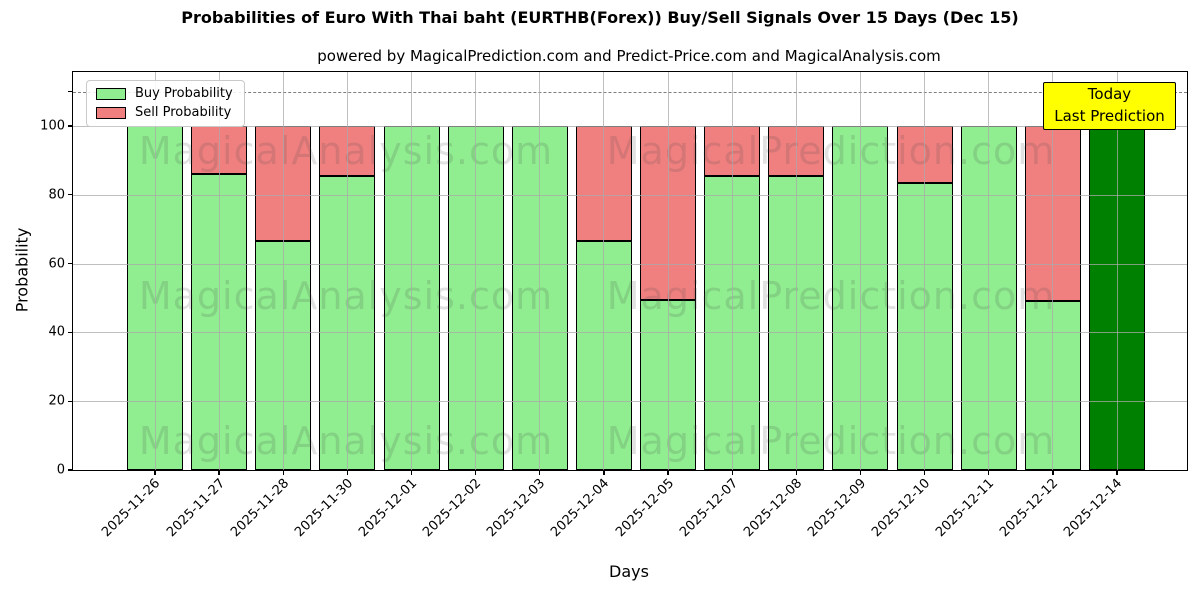  Describe the element at coordinates (1109, 94) in the screenshot. I see `today-annotation-line1: Today` at that location.